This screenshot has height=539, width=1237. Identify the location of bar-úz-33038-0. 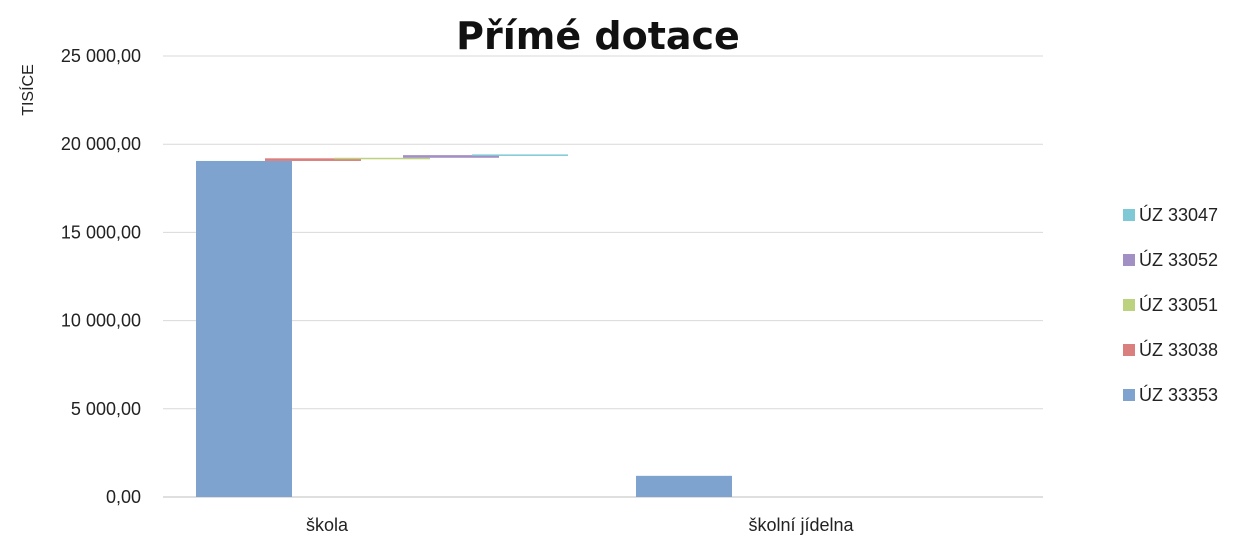
(313, 159).